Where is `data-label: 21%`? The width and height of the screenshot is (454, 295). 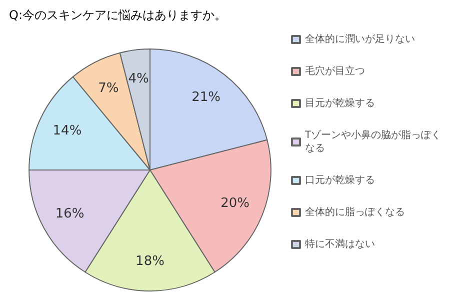
data-label: 21% is located at coordinates (206, 98).